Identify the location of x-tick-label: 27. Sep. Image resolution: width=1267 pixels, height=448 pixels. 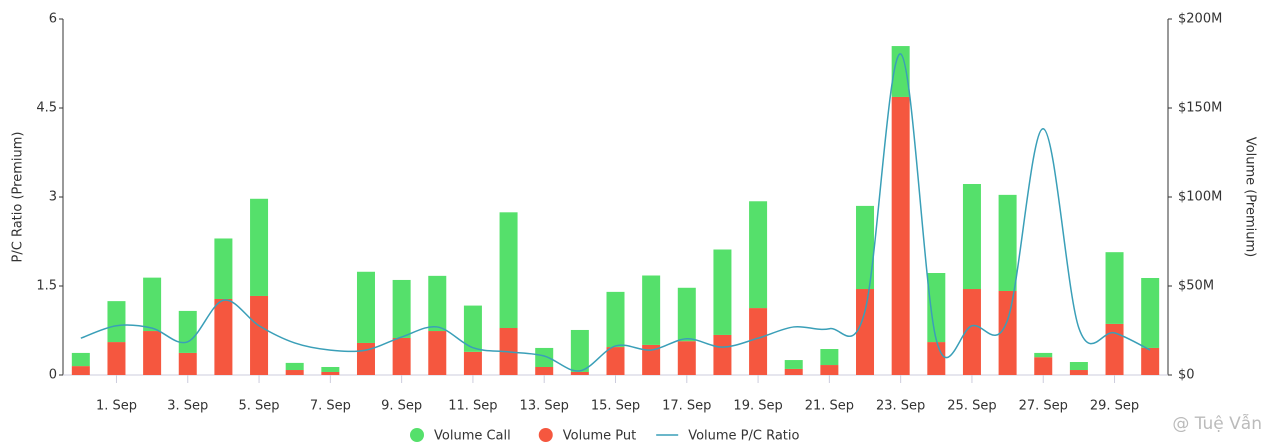
(1043, 406).